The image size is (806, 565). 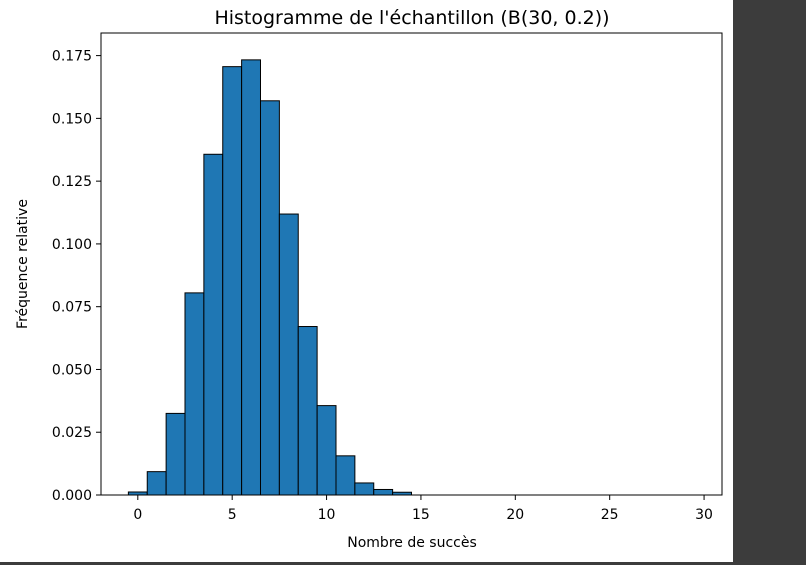 I want to click on y-tick-label: 0.125, so click(x=72, y=182).